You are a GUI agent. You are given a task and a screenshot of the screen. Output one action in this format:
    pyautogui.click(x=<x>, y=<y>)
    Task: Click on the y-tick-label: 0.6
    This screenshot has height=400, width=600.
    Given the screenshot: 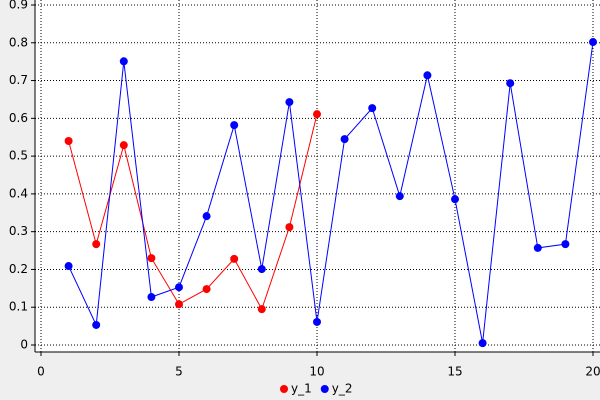 What is the action you would take?
    pyautogui.click(x=18, y=118)
    